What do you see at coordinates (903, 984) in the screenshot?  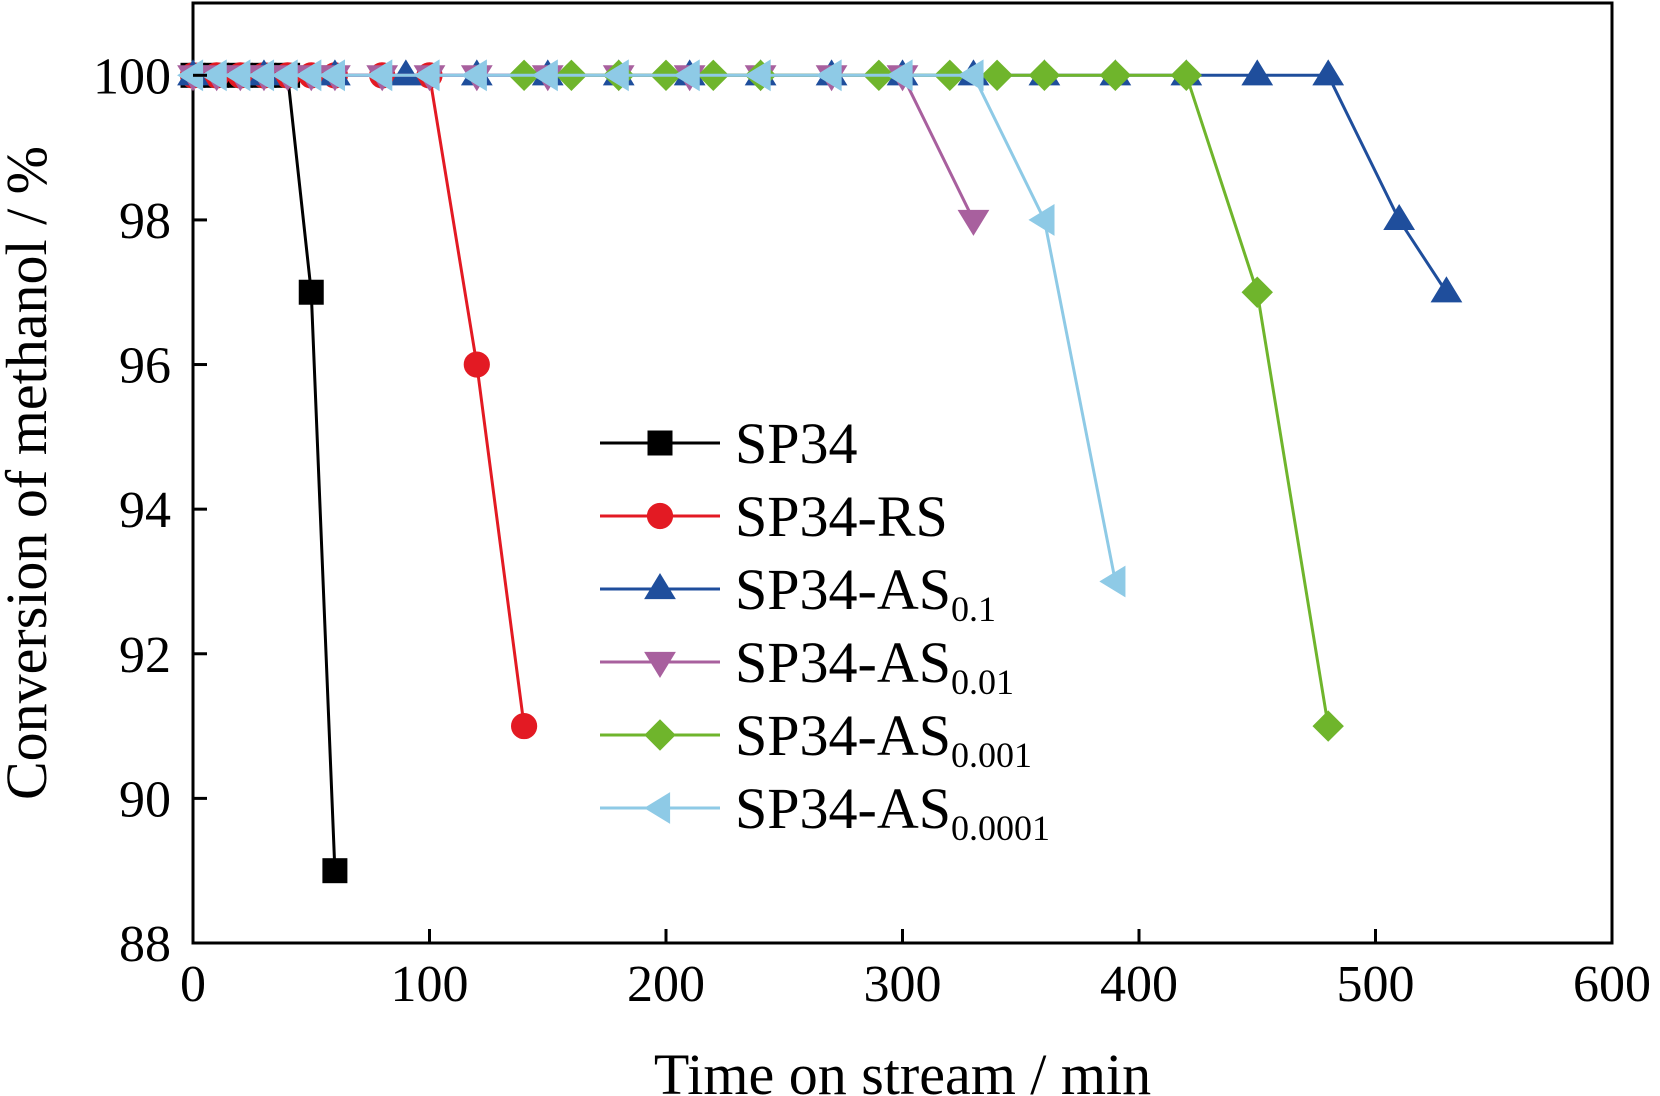 I see `x-tick-label: 300` at bounding box center [903, 984].